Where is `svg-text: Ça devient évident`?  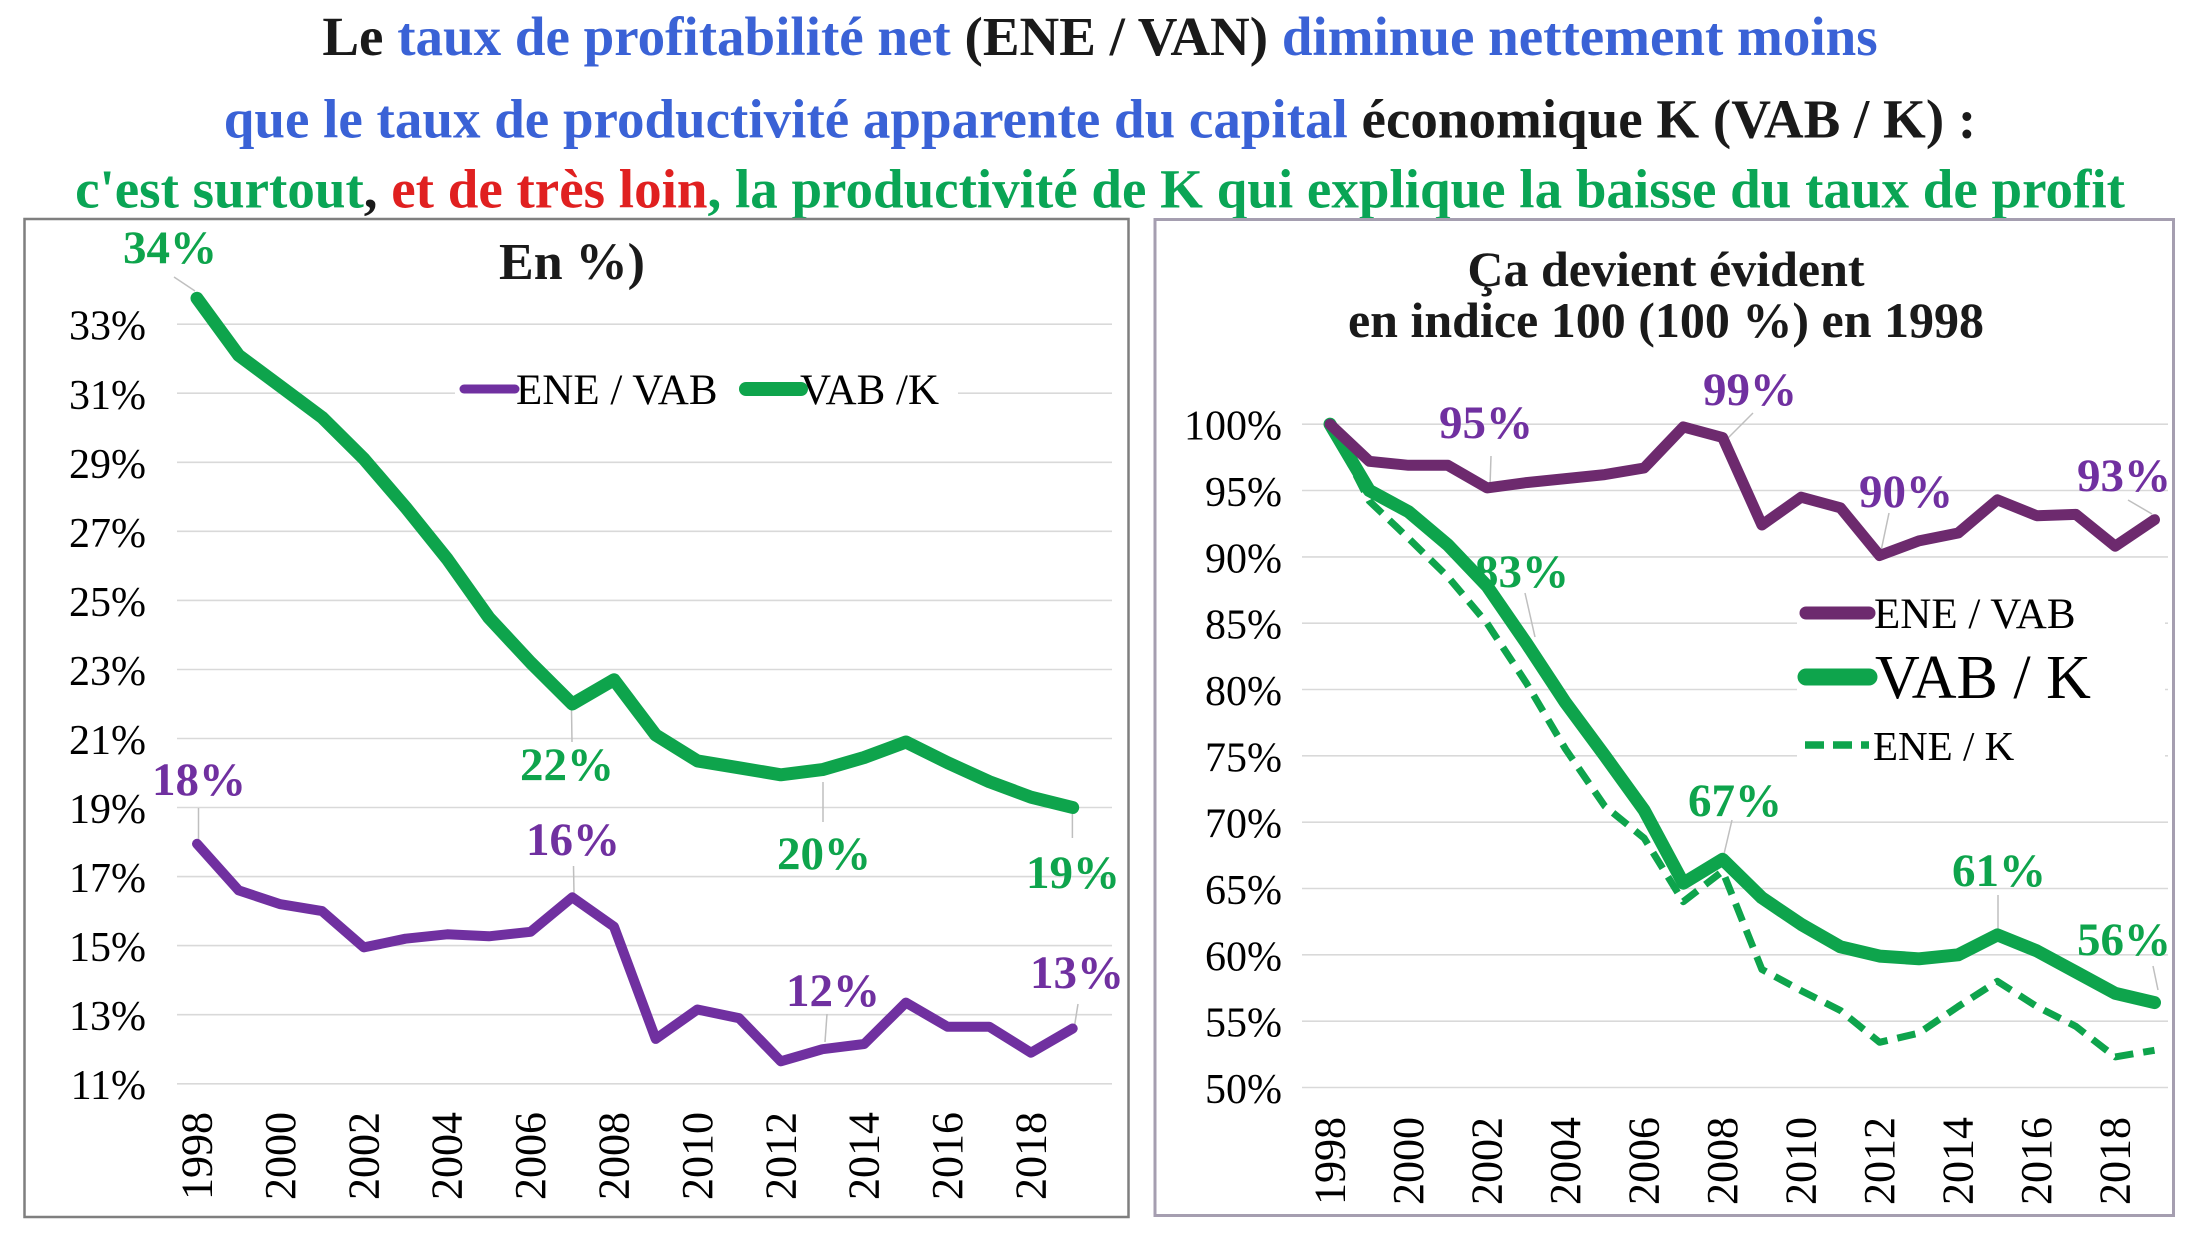
svg-text: Ça devient évident is located at coordinates (1666, 269).